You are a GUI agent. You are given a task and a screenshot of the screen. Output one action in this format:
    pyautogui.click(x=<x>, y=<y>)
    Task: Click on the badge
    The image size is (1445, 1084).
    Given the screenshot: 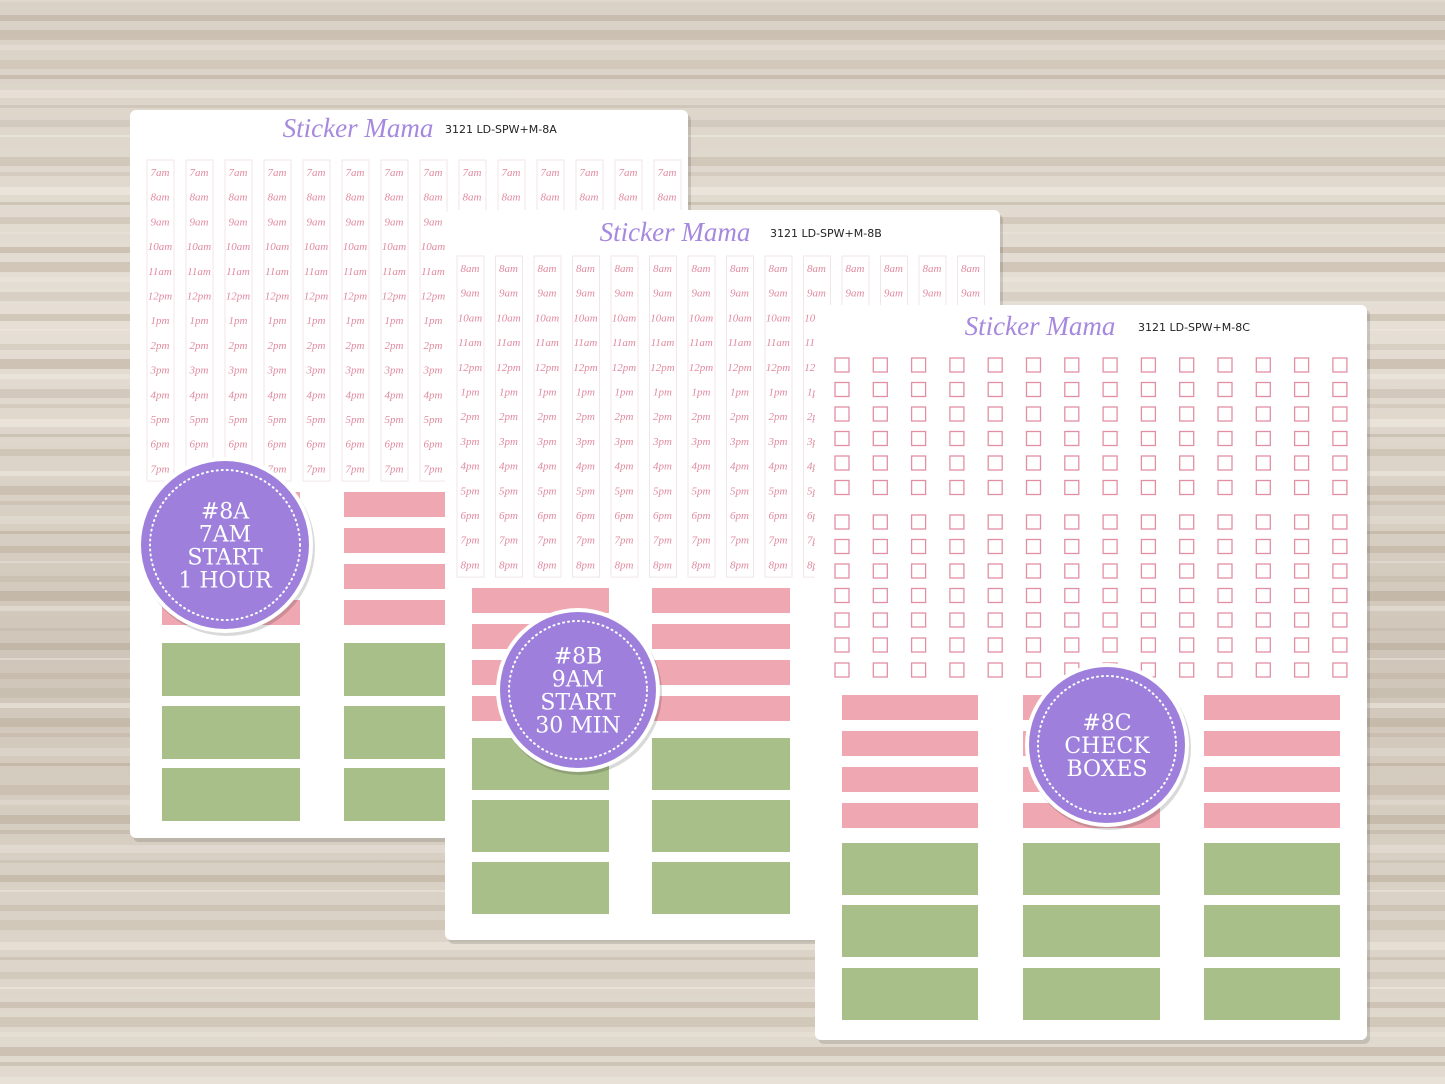 What is the action you would take?
    pyautogui.click(x=225, y=545)
    